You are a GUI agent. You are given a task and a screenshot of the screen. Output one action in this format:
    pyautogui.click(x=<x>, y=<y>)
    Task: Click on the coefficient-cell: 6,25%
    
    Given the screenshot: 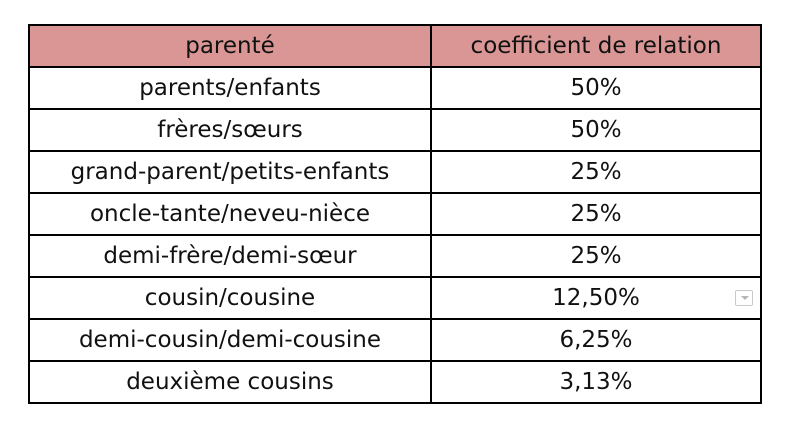 What is the action you would take?
    pyautogui.click(x=596, y=340)
    